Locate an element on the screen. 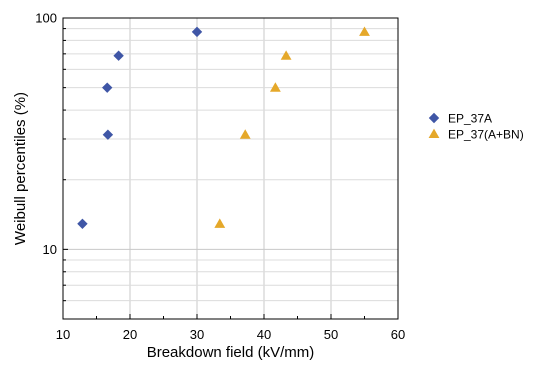  legend-item: EP_37A is located at coordinates (460, 119).